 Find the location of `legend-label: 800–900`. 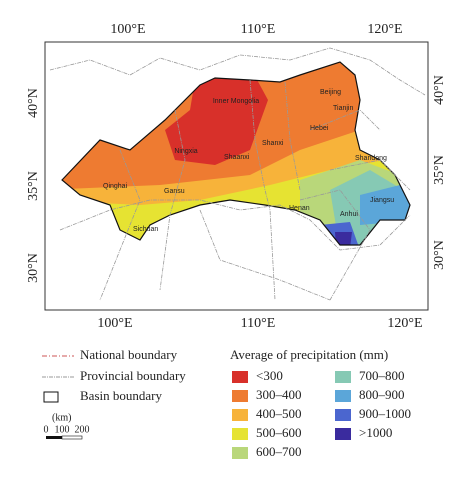

legend-label: 800–900 is located at coordinates (382, 394).